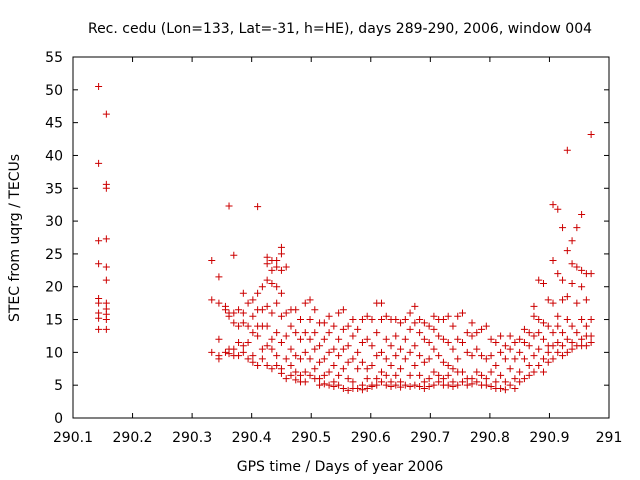 The image size is (640, 480). Describe the element at coordinates (340, 467) in the screenshot. I see `x-axis-label: GPS time / Days of year 2006` at that location.